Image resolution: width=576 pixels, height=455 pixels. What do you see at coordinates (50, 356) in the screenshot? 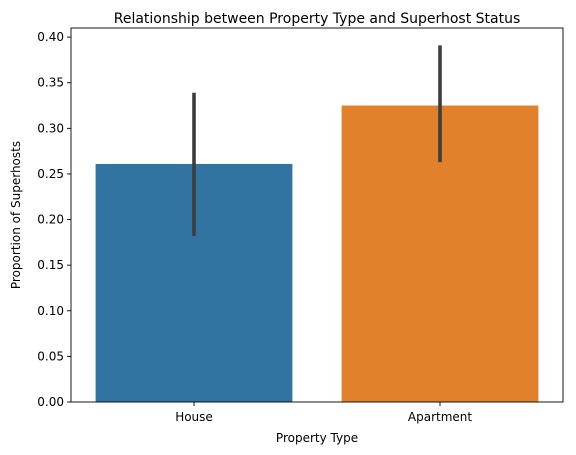
I see `y-tick-label: 0.05` at bounding box center [50, 356].